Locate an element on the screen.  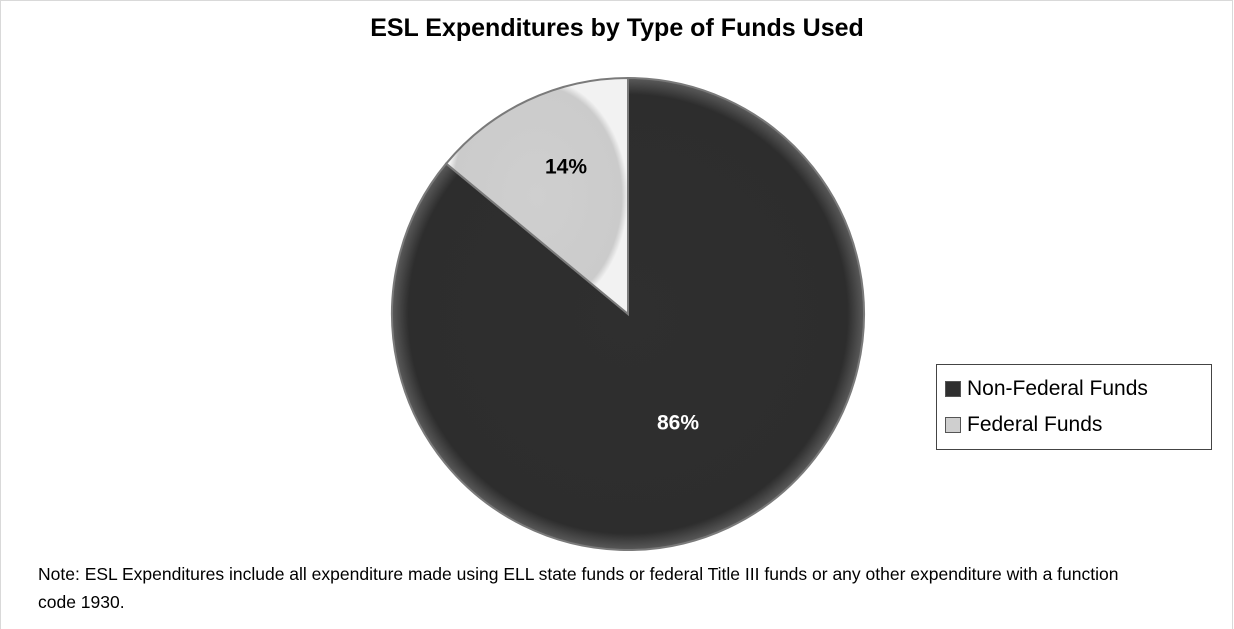
chart-title: ESL Expenditures by Type of Funds Used is located at coordinates (617, 28).